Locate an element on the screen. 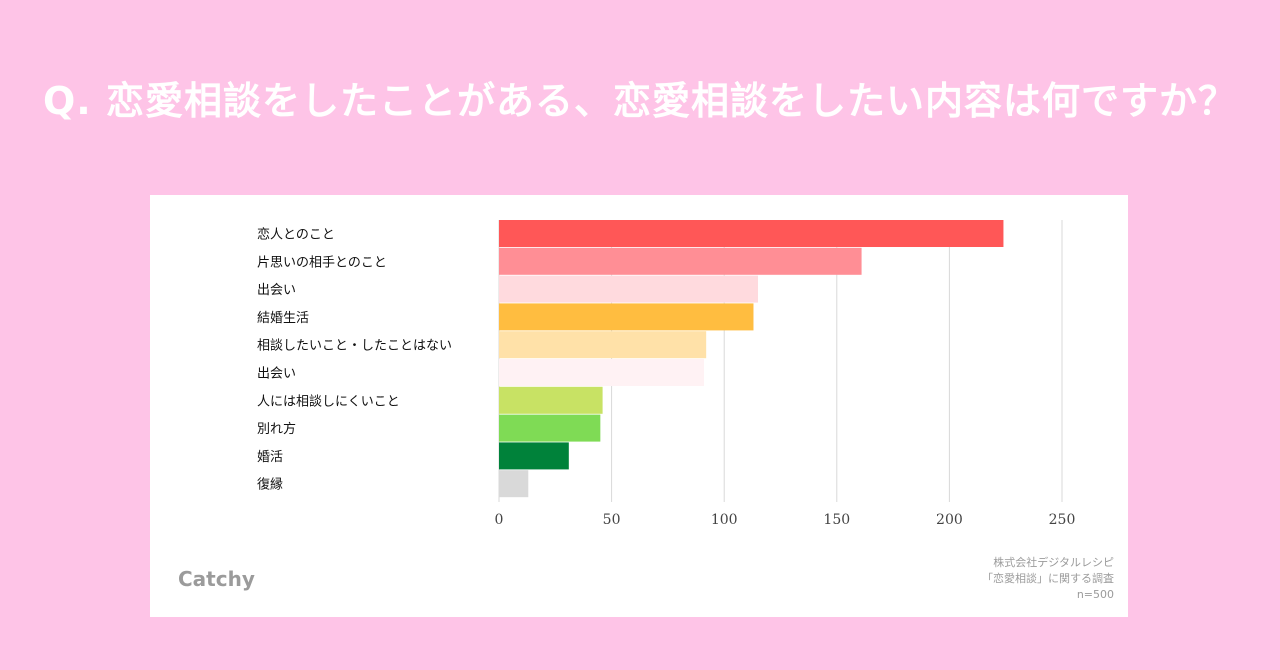 The height and width of the screenshot is (670, 1280). category-label: 片思いの相手とのこと is located at coordinates (322, 262).